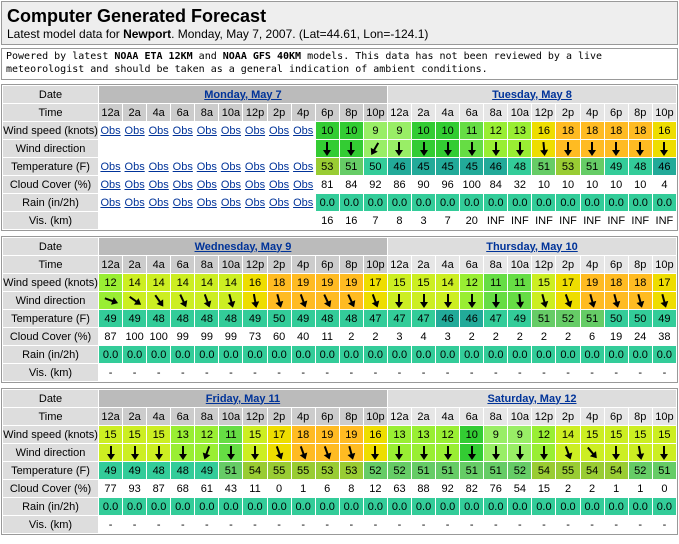 This screenshot has width=679, height=544. What do you see at coordinates (592, 112) in the screenshot?
I see `times-cell: 4p` at bounding box center [592, 112].